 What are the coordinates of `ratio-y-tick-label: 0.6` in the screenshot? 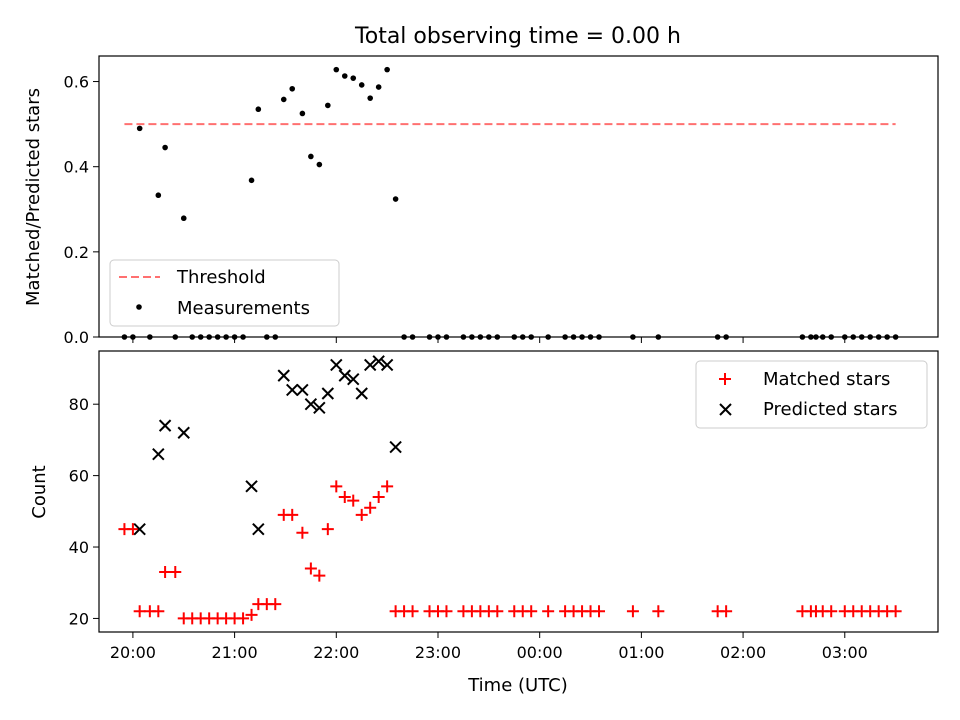 It's located at (76, 82).